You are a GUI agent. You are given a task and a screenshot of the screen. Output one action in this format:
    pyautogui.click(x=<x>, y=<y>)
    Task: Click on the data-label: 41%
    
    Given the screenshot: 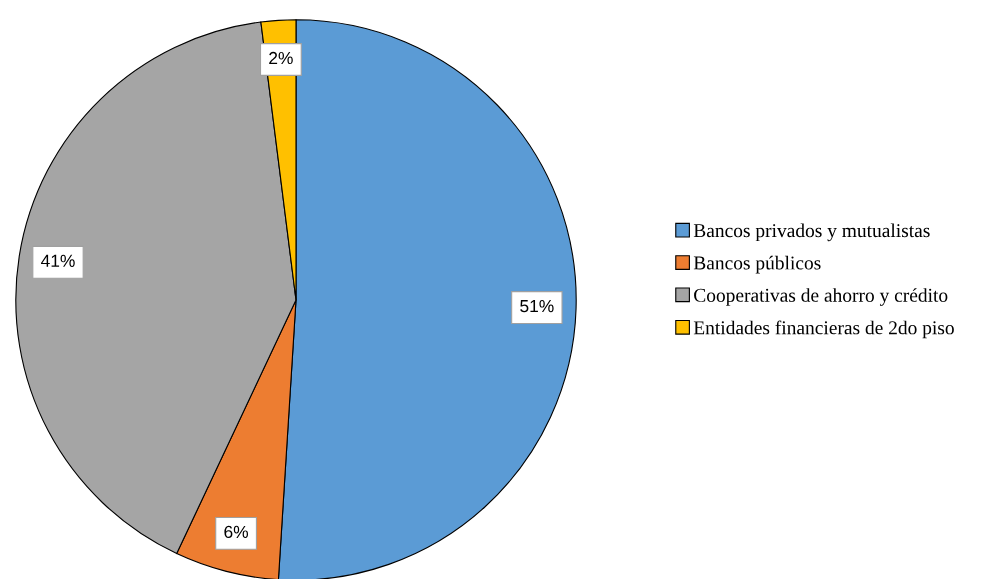 What is the action you would take?
    pyautogui.click(x=58, y=260)
    